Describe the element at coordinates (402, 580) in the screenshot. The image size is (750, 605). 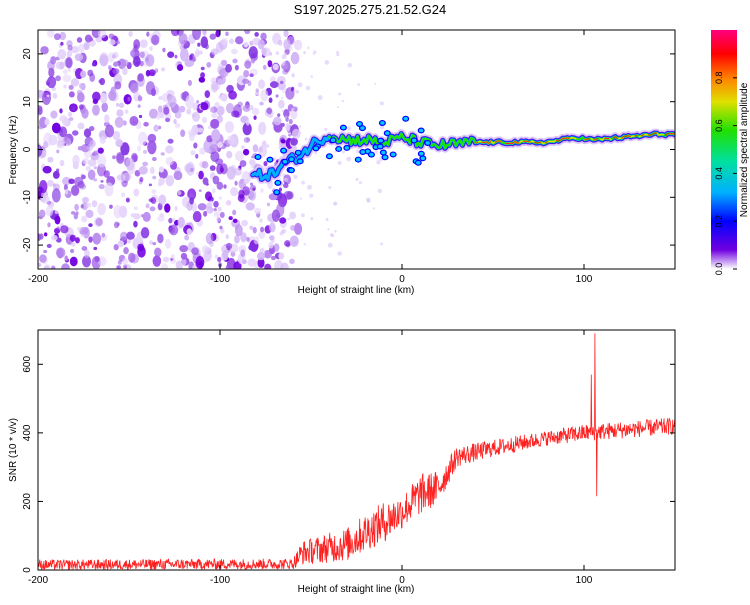
I see `snr-x-tick-label: 0` at that location.